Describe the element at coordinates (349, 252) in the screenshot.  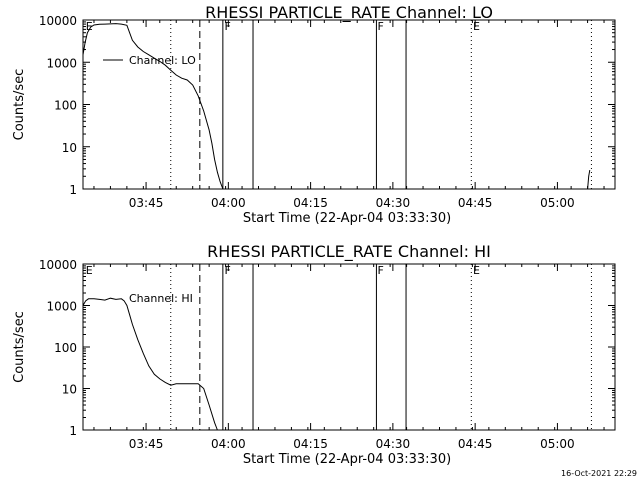
I see `chart-title: RHESSI PARTICLE_RATE Channel: HI` at that location.